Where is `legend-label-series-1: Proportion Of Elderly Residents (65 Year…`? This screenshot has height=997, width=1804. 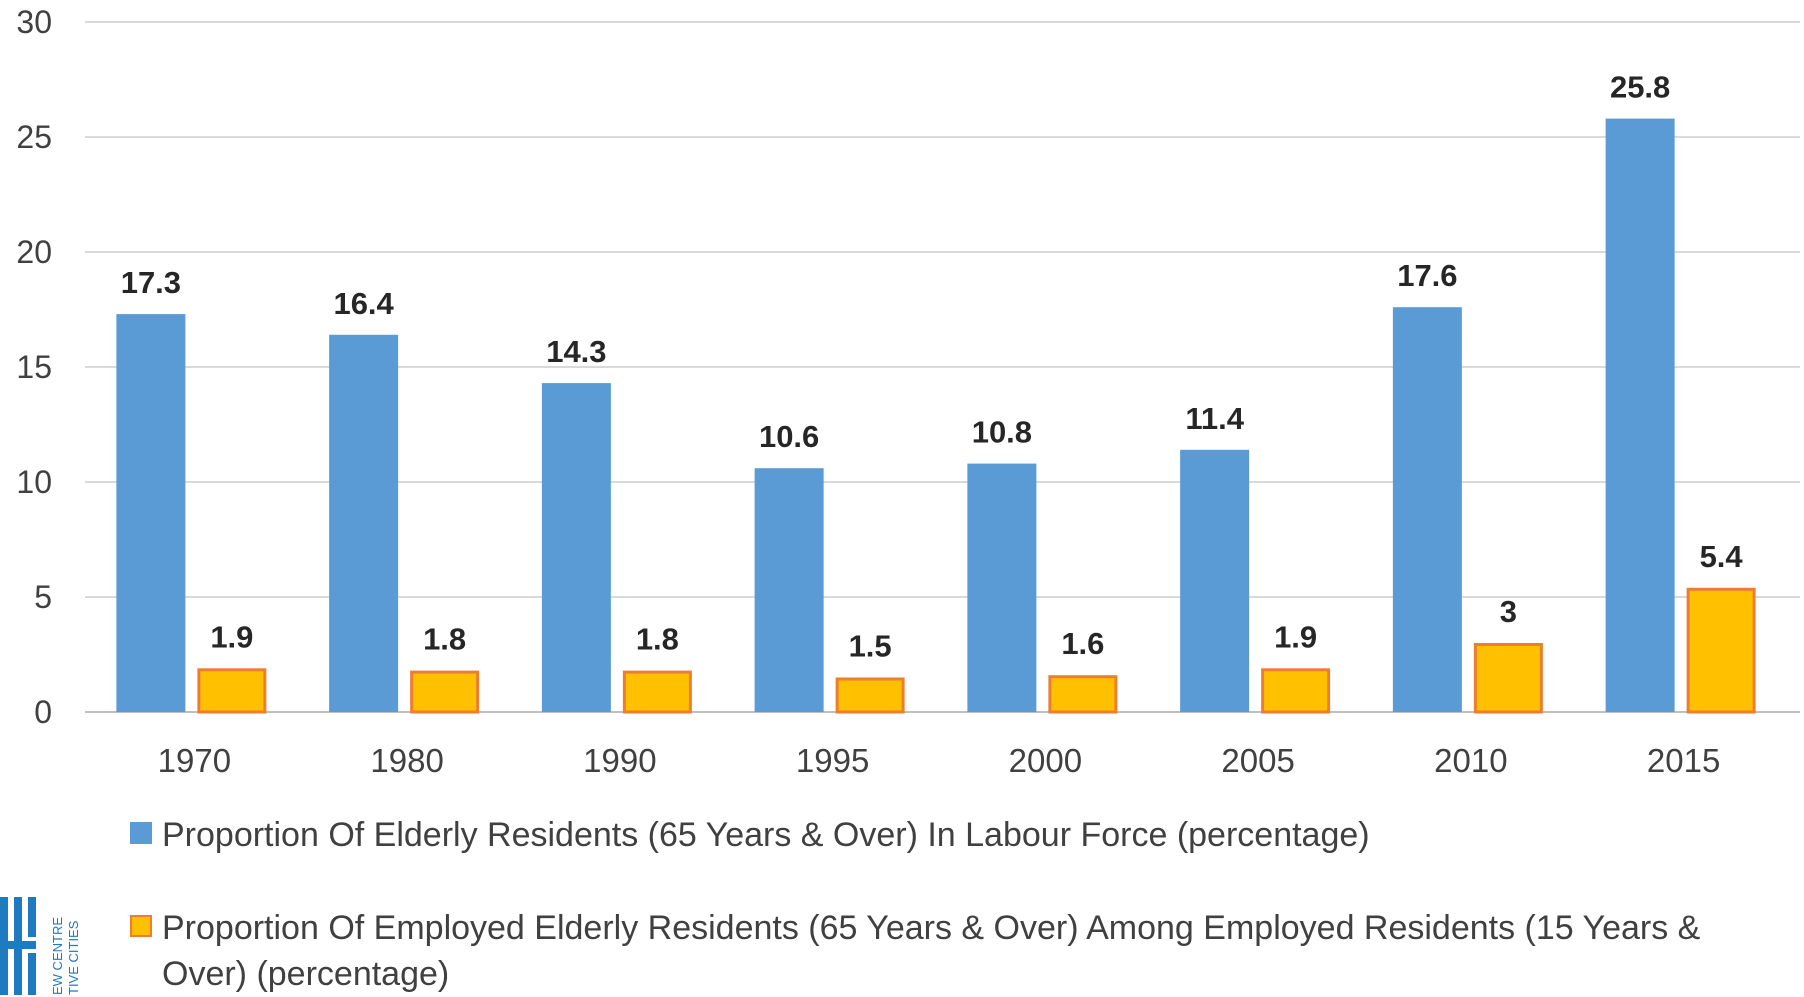
legend-label-series-1: Proportion Of Elderly Residents (65 Year… is located at coordinates (766, 835).